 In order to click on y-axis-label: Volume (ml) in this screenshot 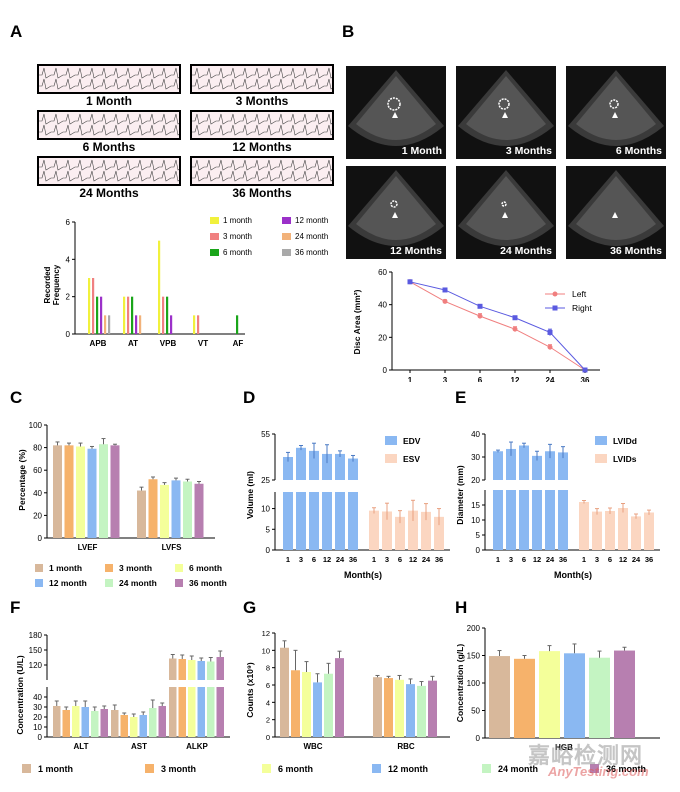, I will do `click(250, 495)`.